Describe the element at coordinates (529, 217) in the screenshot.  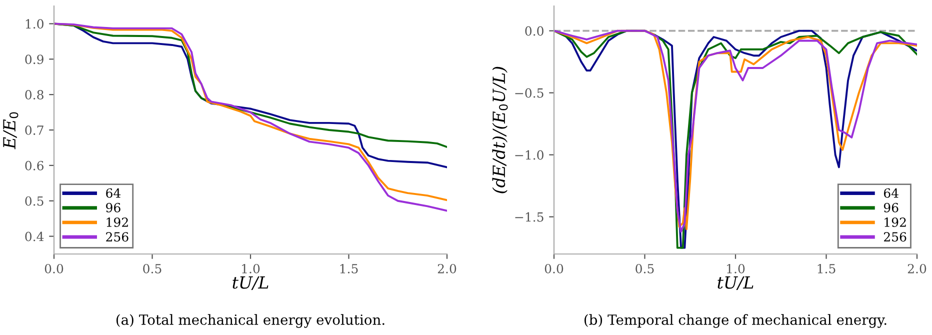
I see `y-tick-label: −1.5` at that location.